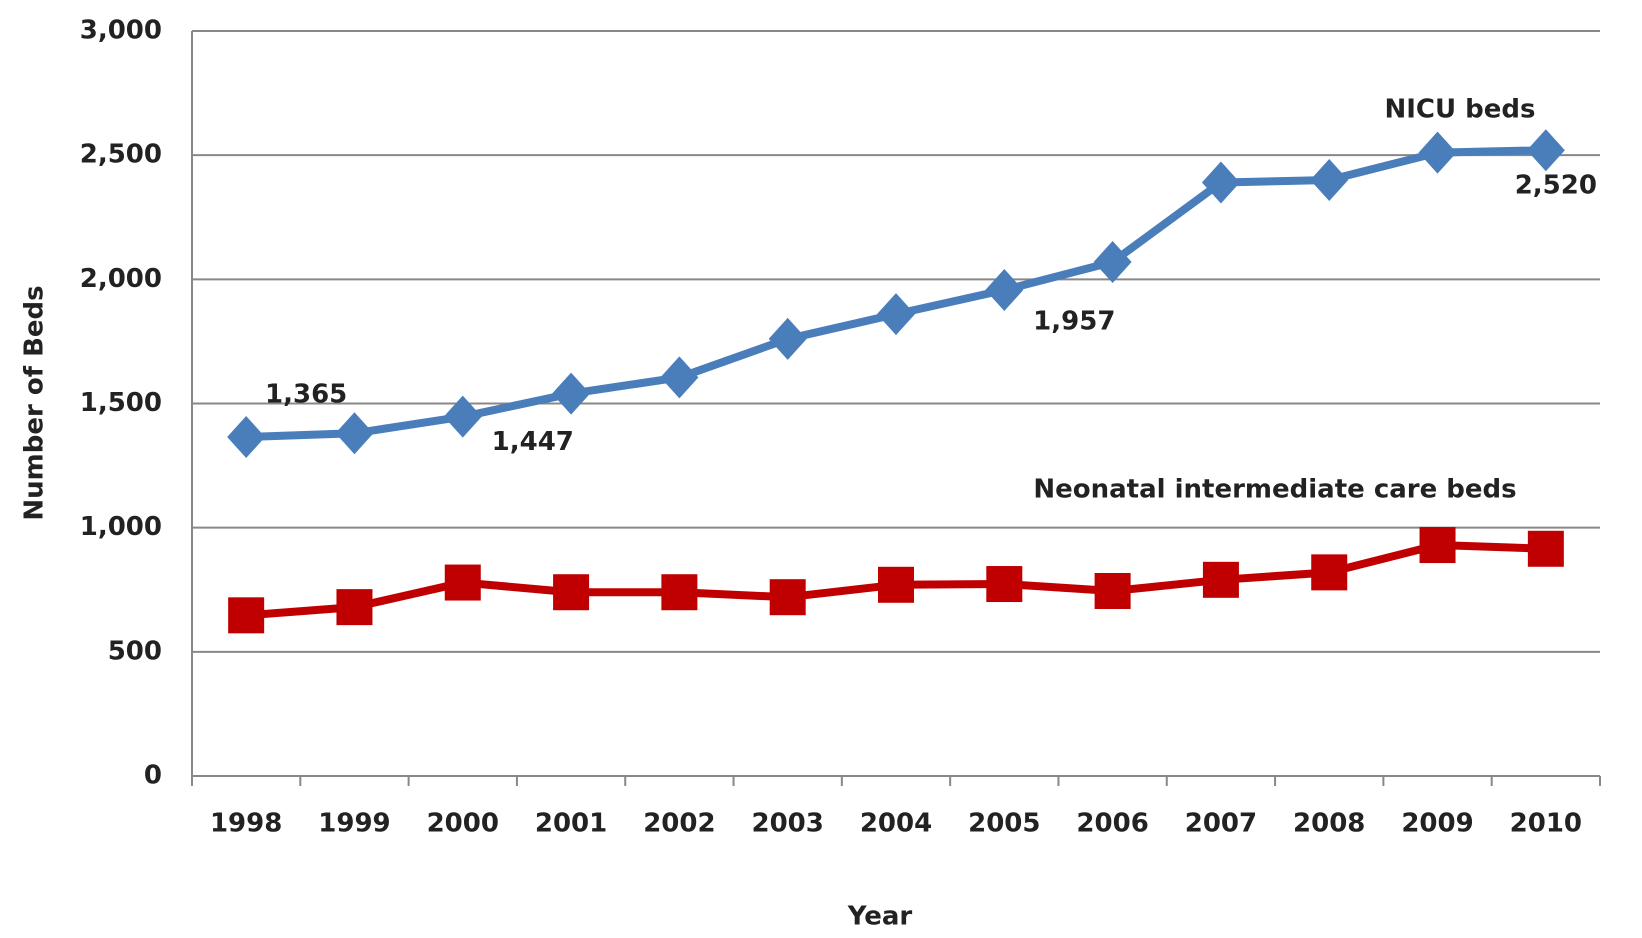 This screenshot has height=938, width=1642. I want to click on x-tick-label: 2010, so click(1546, 824).